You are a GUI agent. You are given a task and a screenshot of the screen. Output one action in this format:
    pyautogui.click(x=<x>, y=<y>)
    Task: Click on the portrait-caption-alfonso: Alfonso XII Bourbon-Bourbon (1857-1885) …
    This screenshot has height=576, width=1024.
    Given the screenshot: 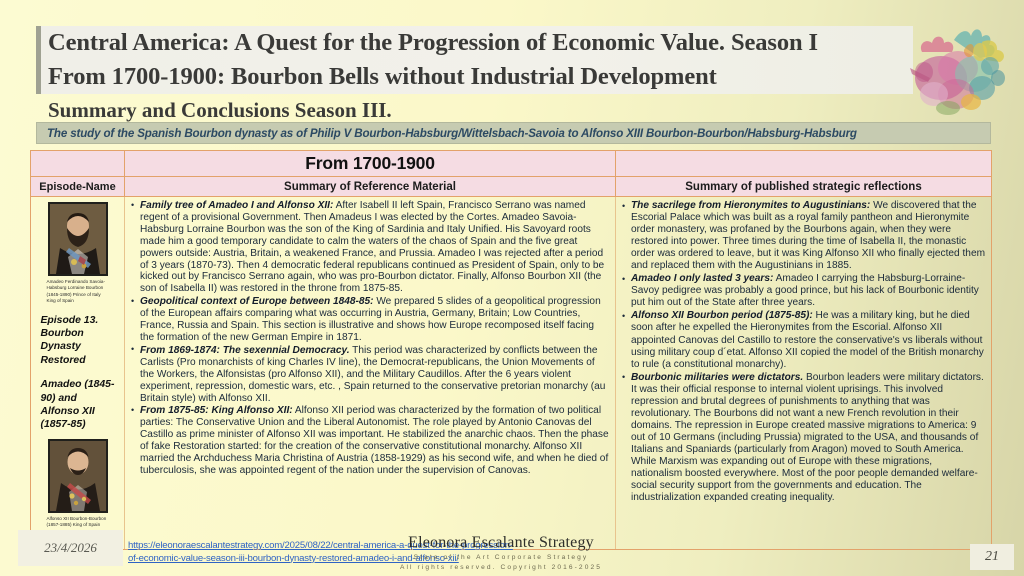 What is the action you would take?
    pyautogui.click(x=76, y=521)
    